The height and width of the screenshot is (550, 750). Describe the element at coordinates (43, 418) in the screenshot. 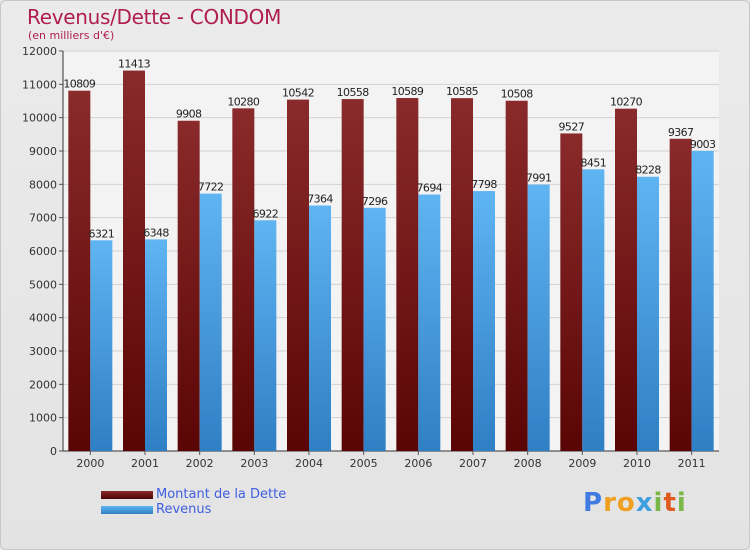

I see `y-tick-label: 1000` at that location.